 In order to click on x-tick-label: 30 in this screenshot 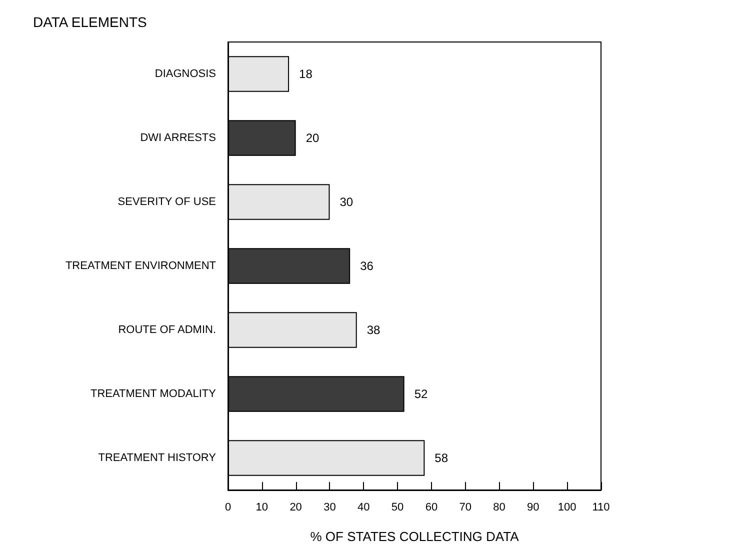, I will do `click(330, 508)`.